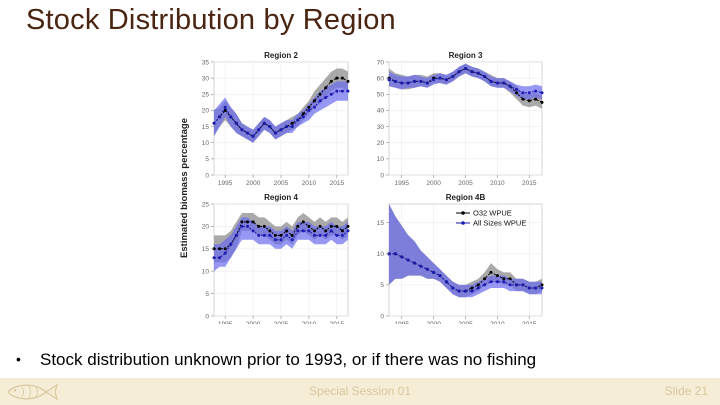 This screenshot has height=405, width=720. What do you see at coordinates (206, 62) in the screenshot?
I see `y-tick-label: 35` at bounding box center [206, 62].